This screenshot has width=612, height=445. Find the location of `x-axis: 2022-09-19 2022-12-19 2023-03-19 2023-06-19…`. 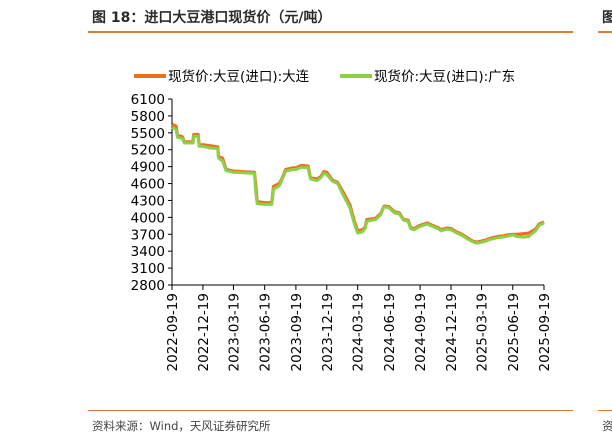

x-axis: 2022-09-19 2022-12-19 2023-03-19 2023-06-19… is located at coordinates (359, 327).